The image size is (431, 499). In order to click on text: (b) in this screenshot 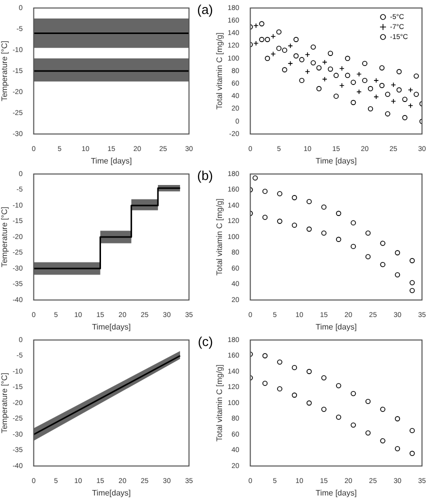, I will do `click(205, 176)`.